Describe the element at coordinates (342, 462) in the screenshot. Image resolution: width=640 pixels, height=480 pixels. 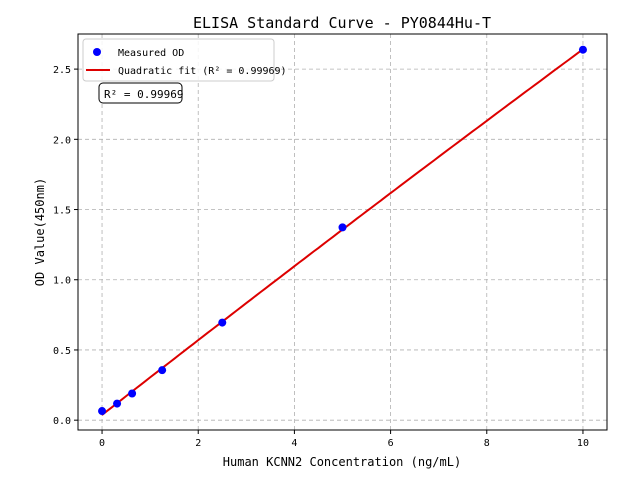
I see `x-axis-label: Human KCNN2 Concentration (ng/mL)` at that location.